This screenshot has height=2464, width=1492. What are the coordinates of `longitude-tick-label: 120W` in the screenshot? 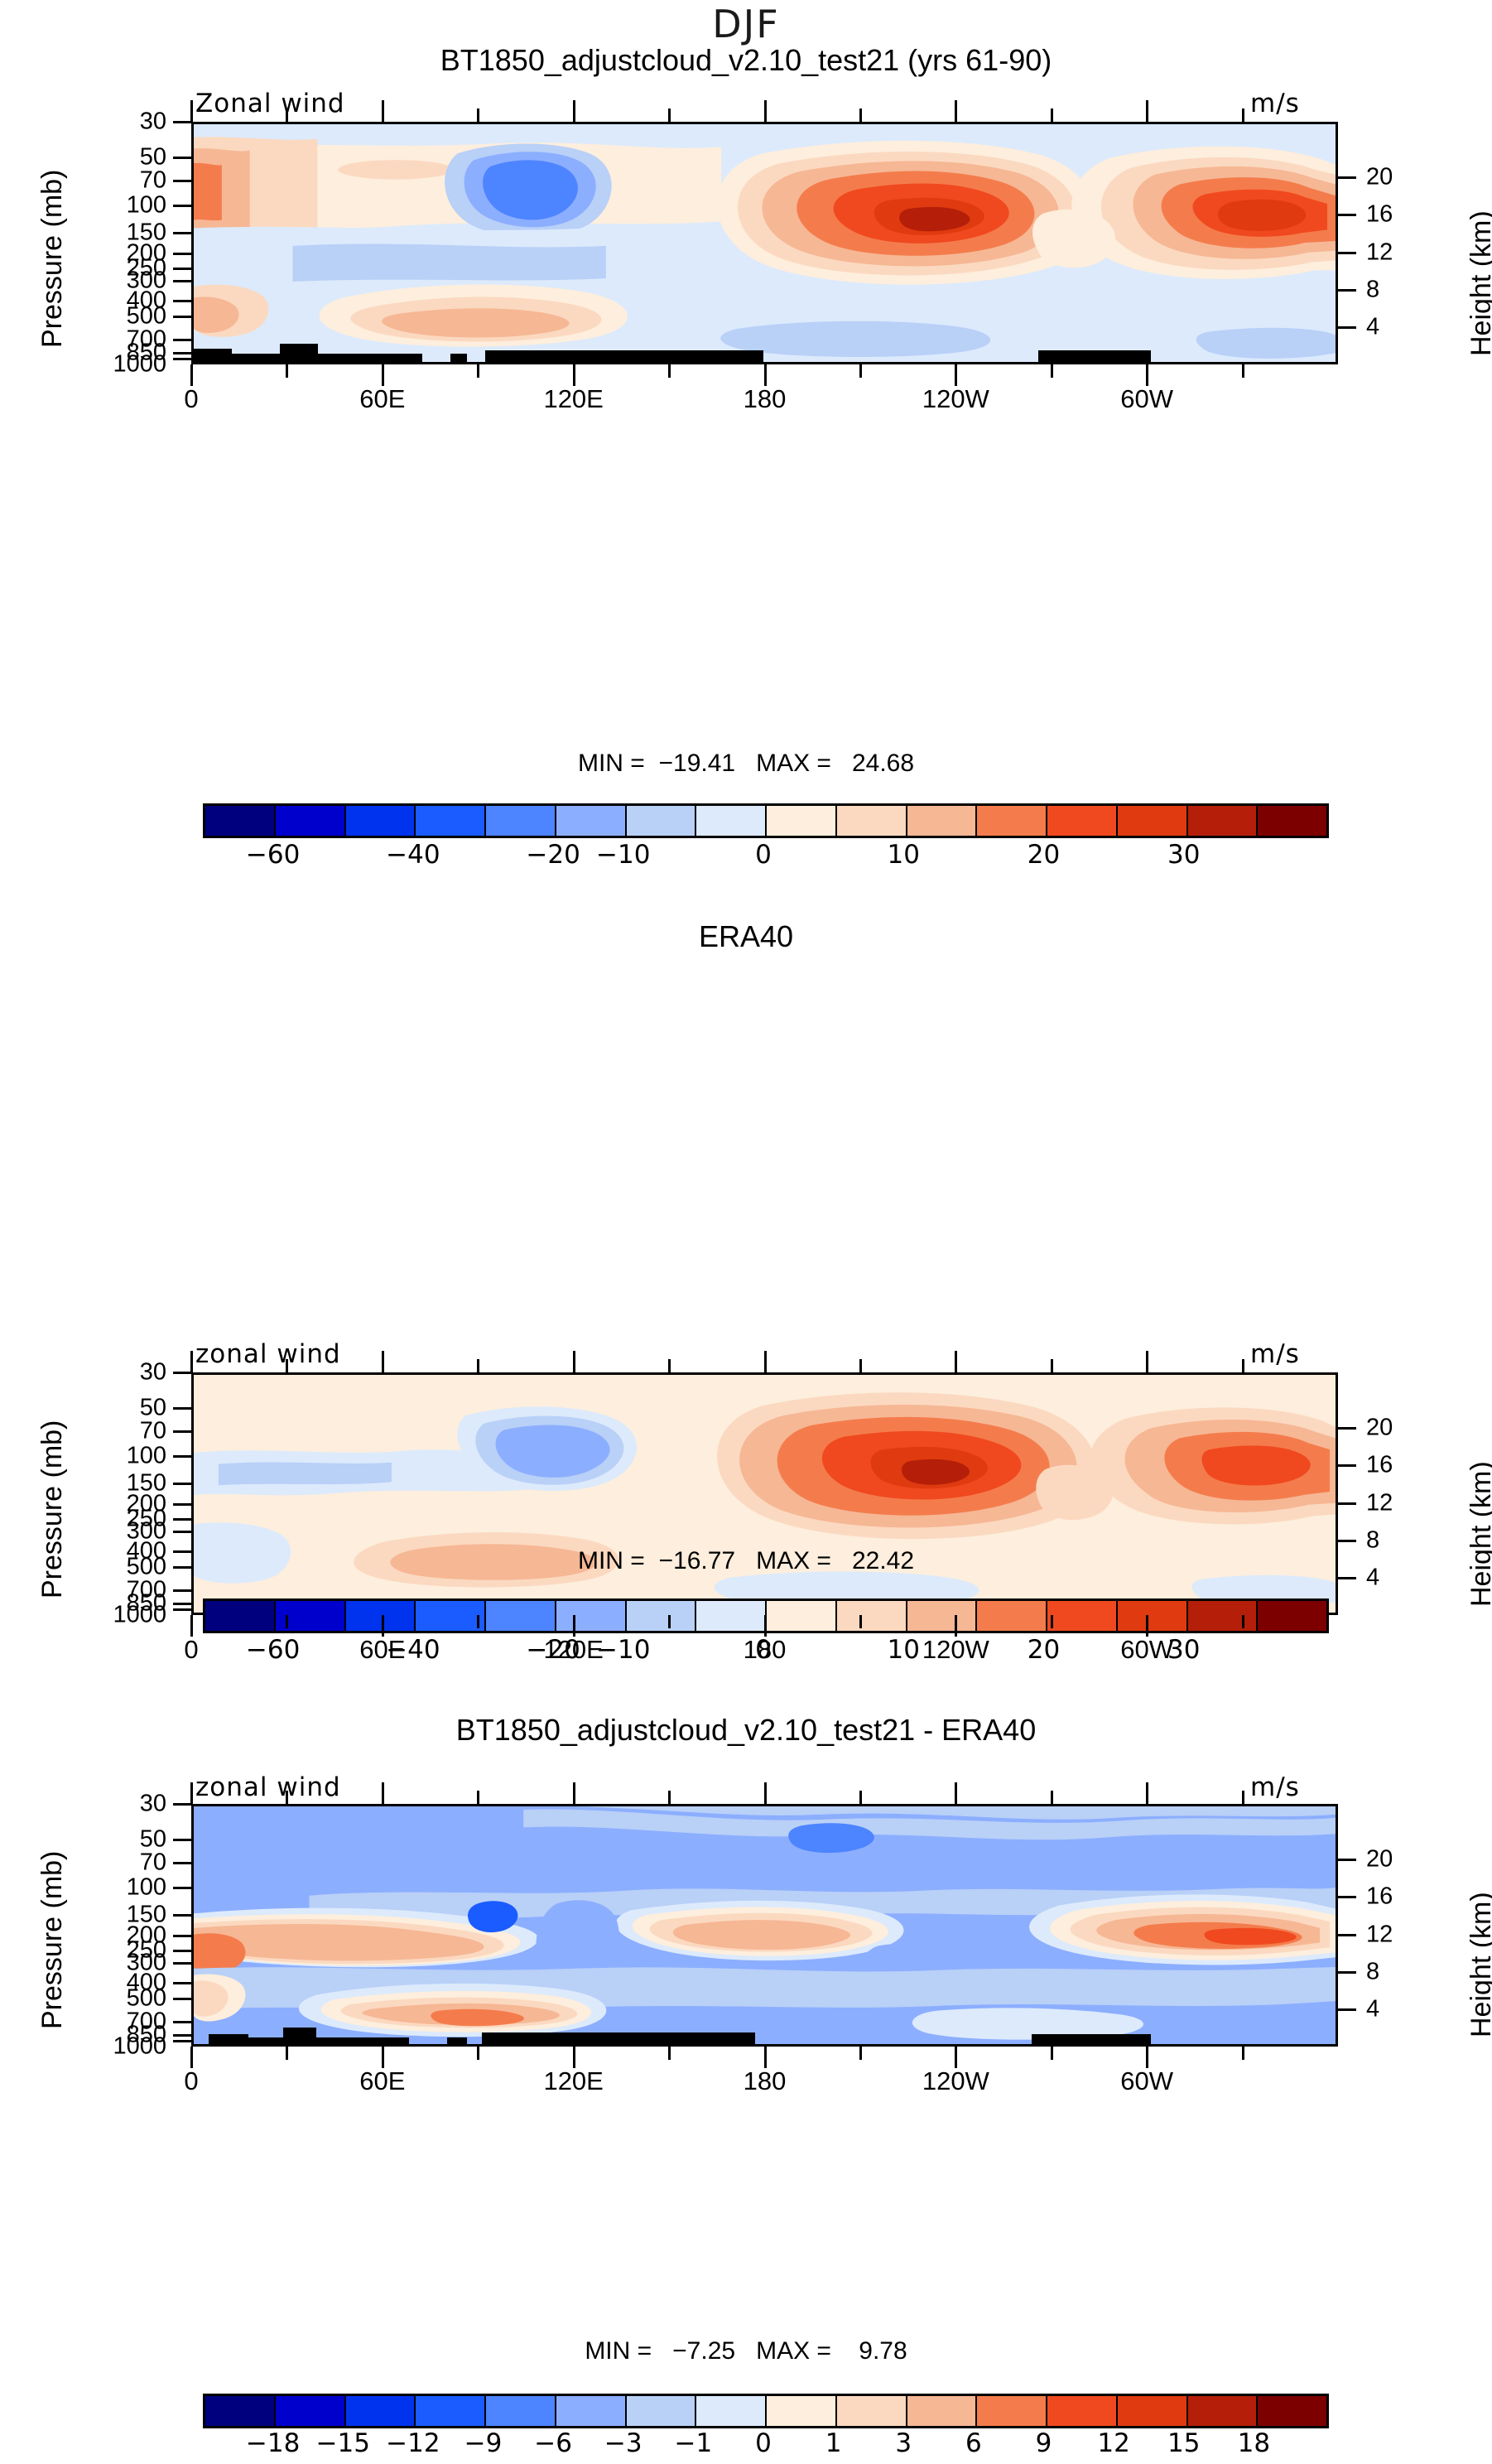 It's located at (955, 1649).